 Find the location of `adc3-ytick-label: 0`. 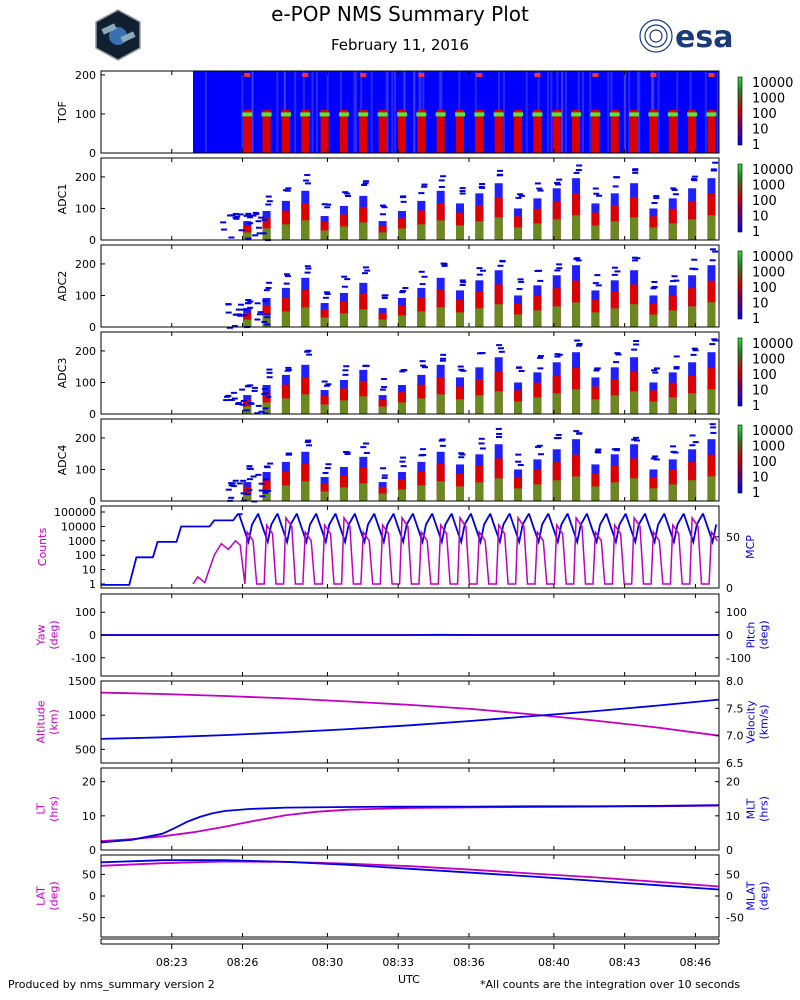

adc3-ytick-label: 0 is located at coordinates (92, 414).